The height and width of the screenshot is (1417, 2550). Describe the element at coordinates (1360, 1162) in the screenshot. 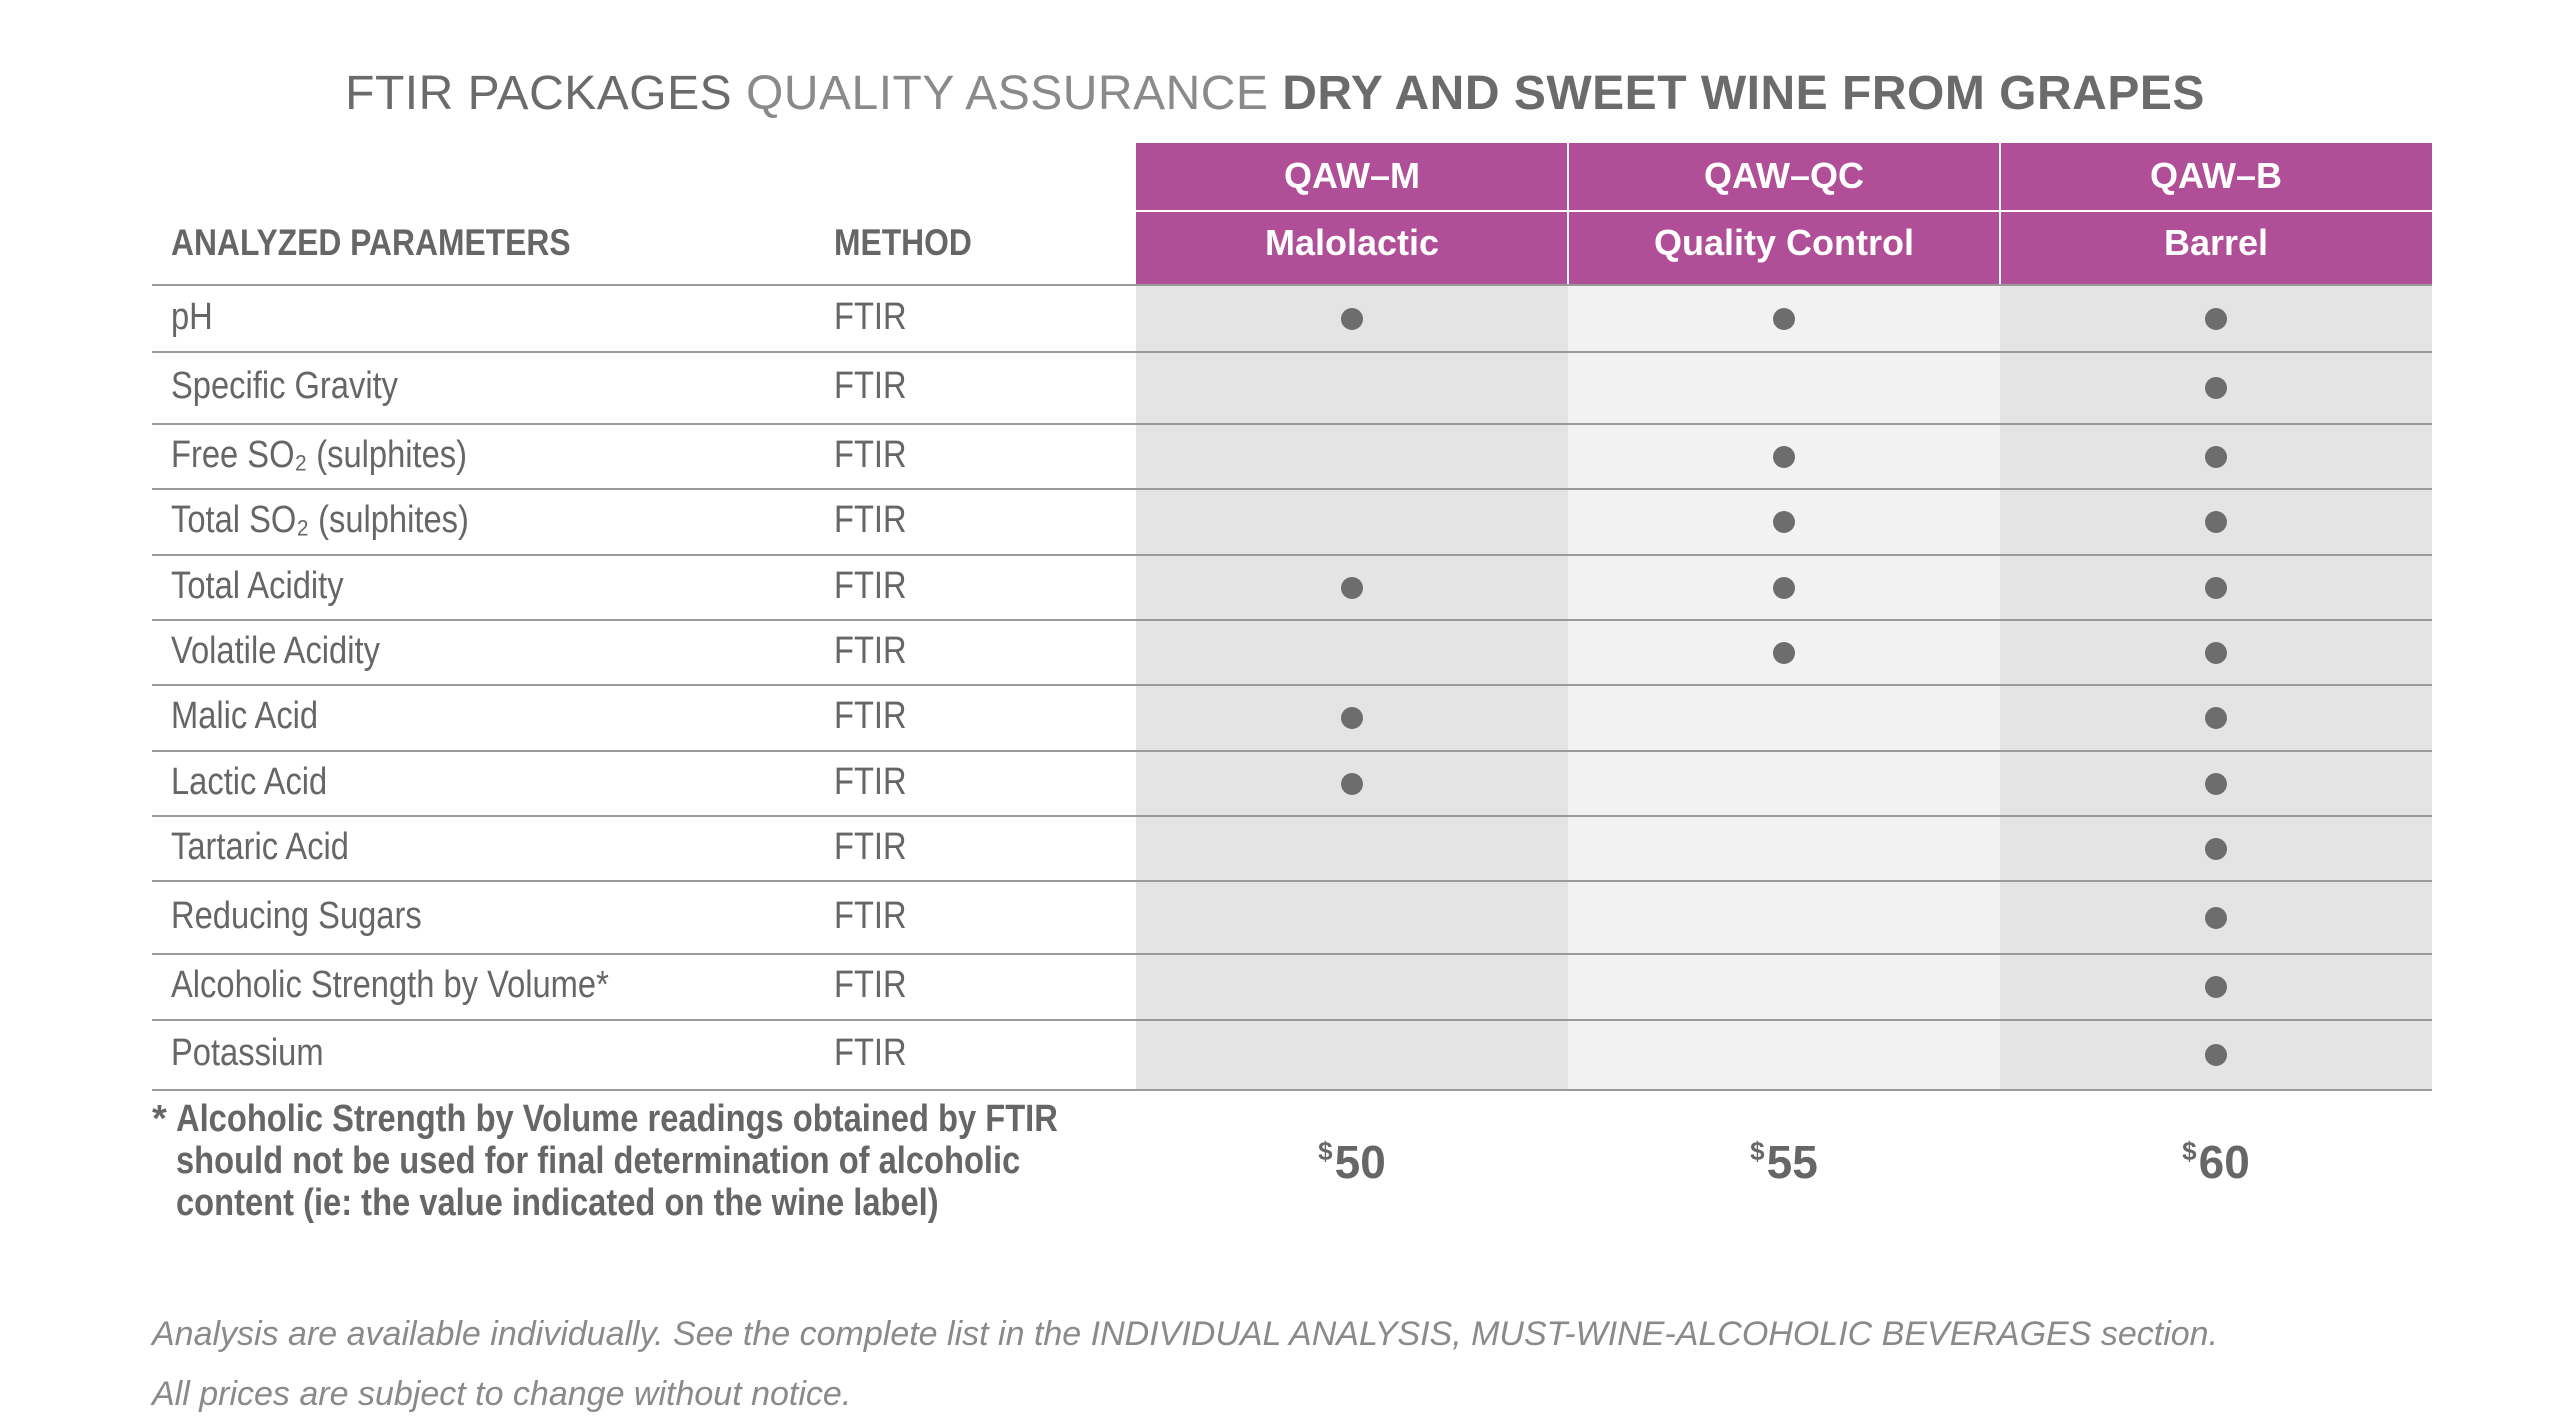

I see `price-value: 50` at that location.